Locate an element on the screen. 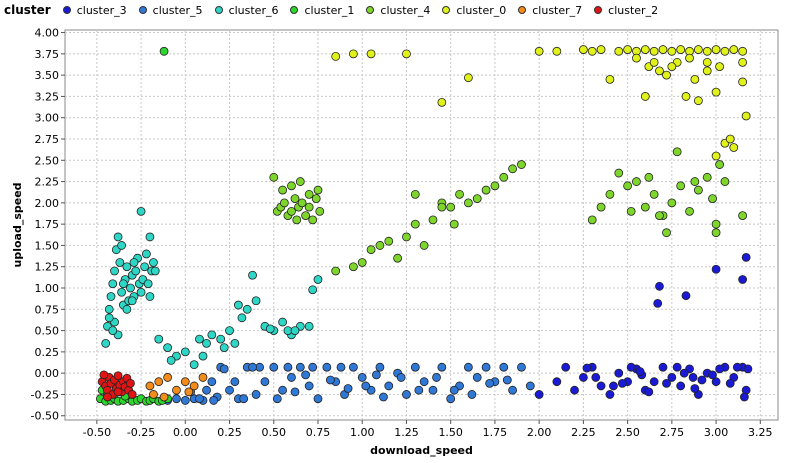 Image resolution: width=794 pixels, height=463 pixels. y-tick-label: 2.25 is located at coordinates (47, 182).